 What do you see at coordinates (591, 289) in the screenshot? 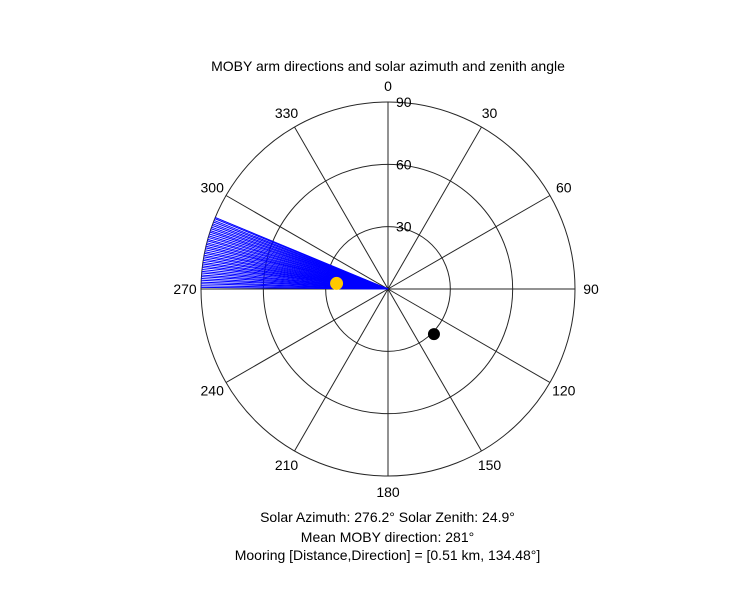
I see `angle-tick-label: 90` at bounding box center [591, 289].